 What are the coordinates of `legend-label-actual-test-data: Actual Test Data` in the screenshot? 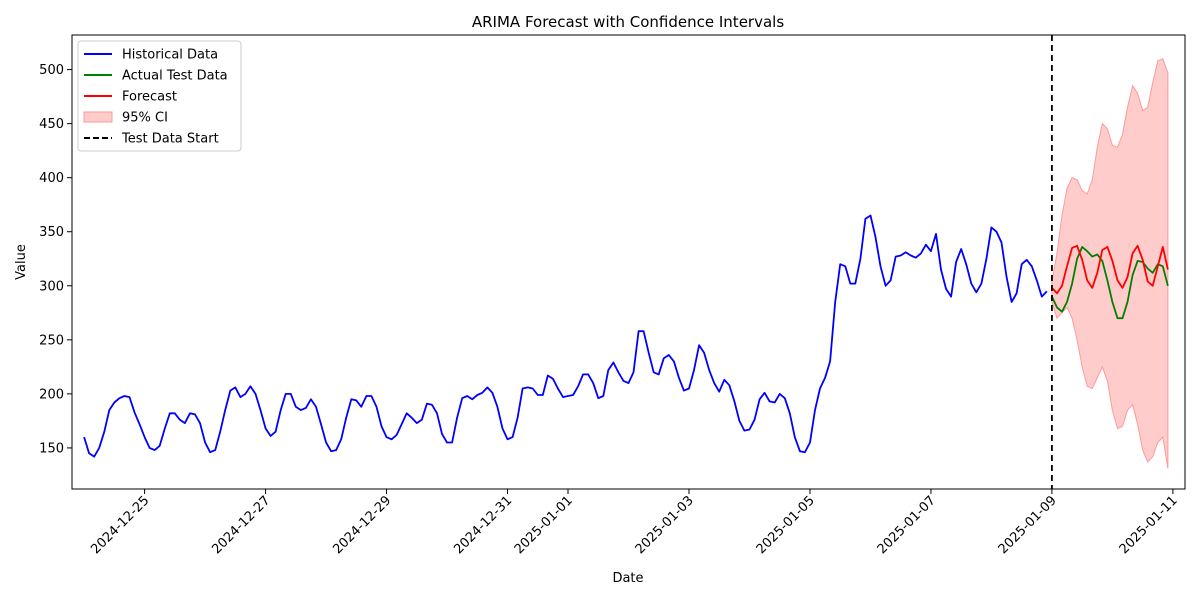 It's located at (175, 76).